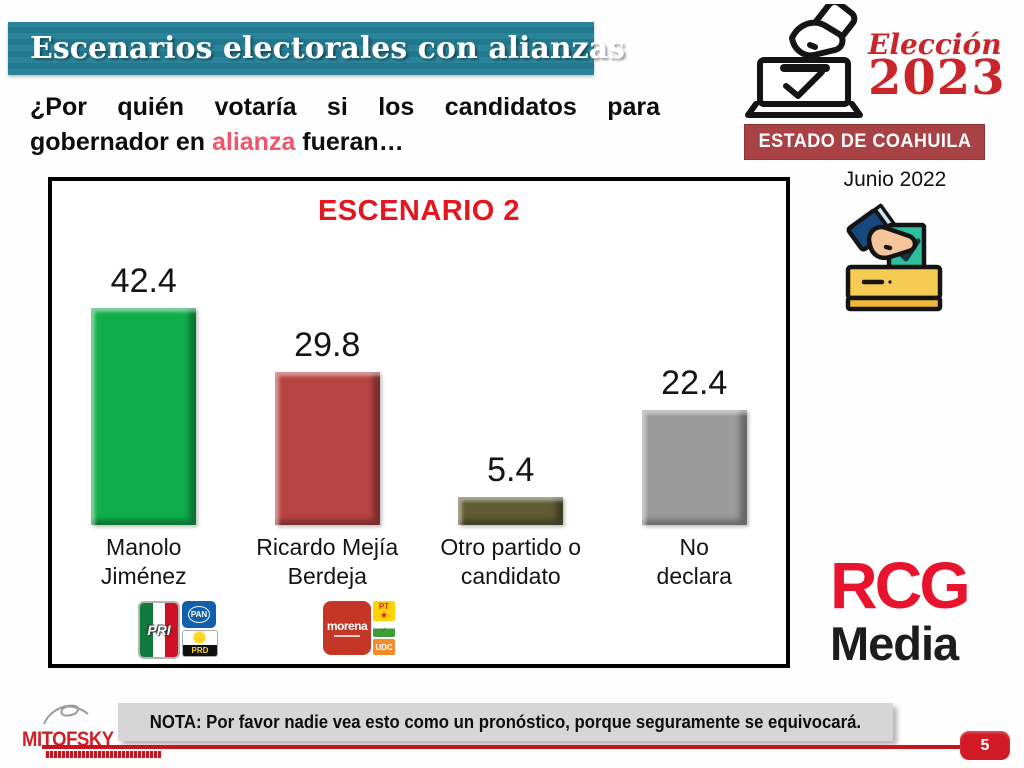 This screenshot has width=1024, height=768. I want to click on morena-logo: morena, so click(347, 628).